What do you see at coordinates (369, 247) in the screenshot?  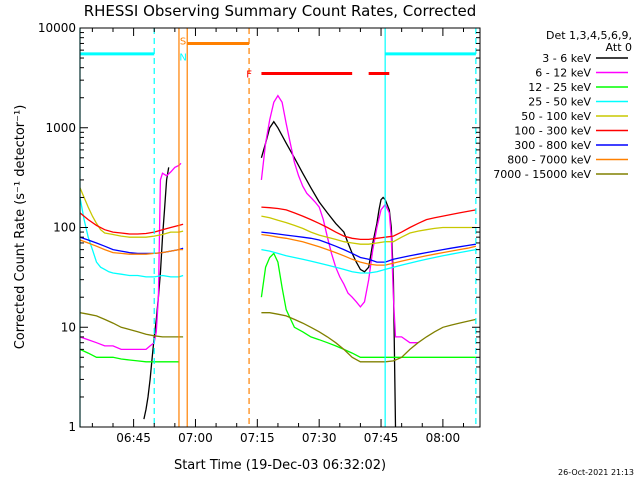 I see `series-line-300-800-kev` at bounding box center [369, 247].